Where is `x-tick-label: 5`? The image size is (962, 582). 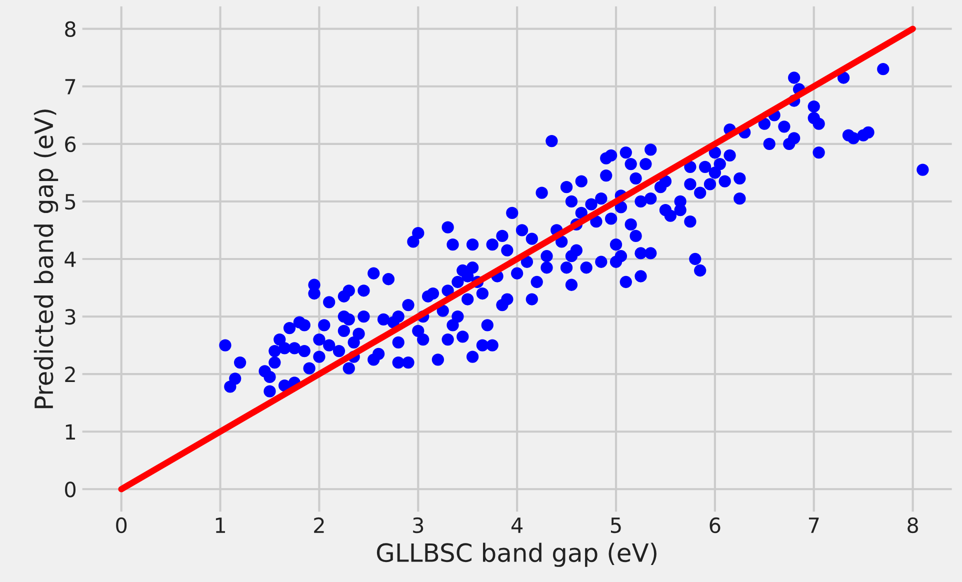 x-tick-label: 5 is located at coordinates (615, 526).